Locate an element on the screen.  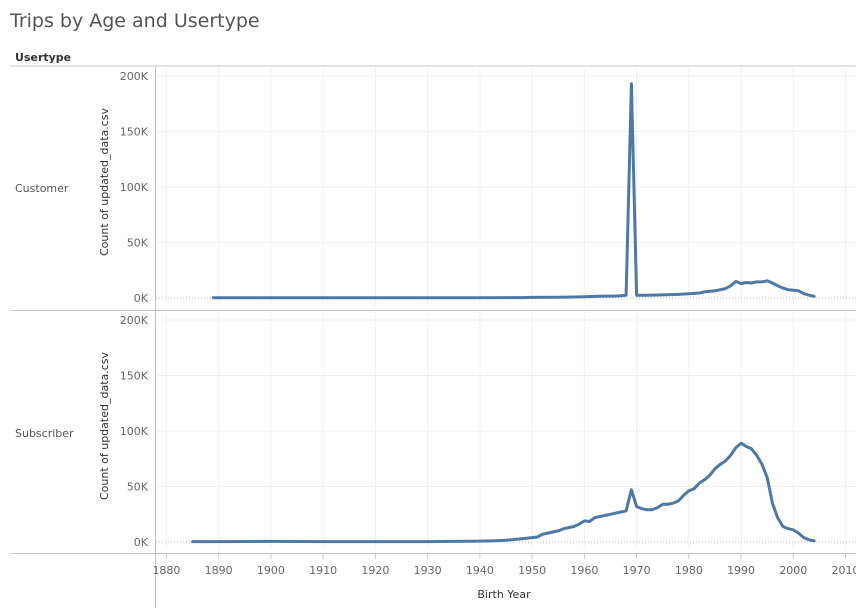
x-tick-label: 1900 is located at coordinates (271, 570).